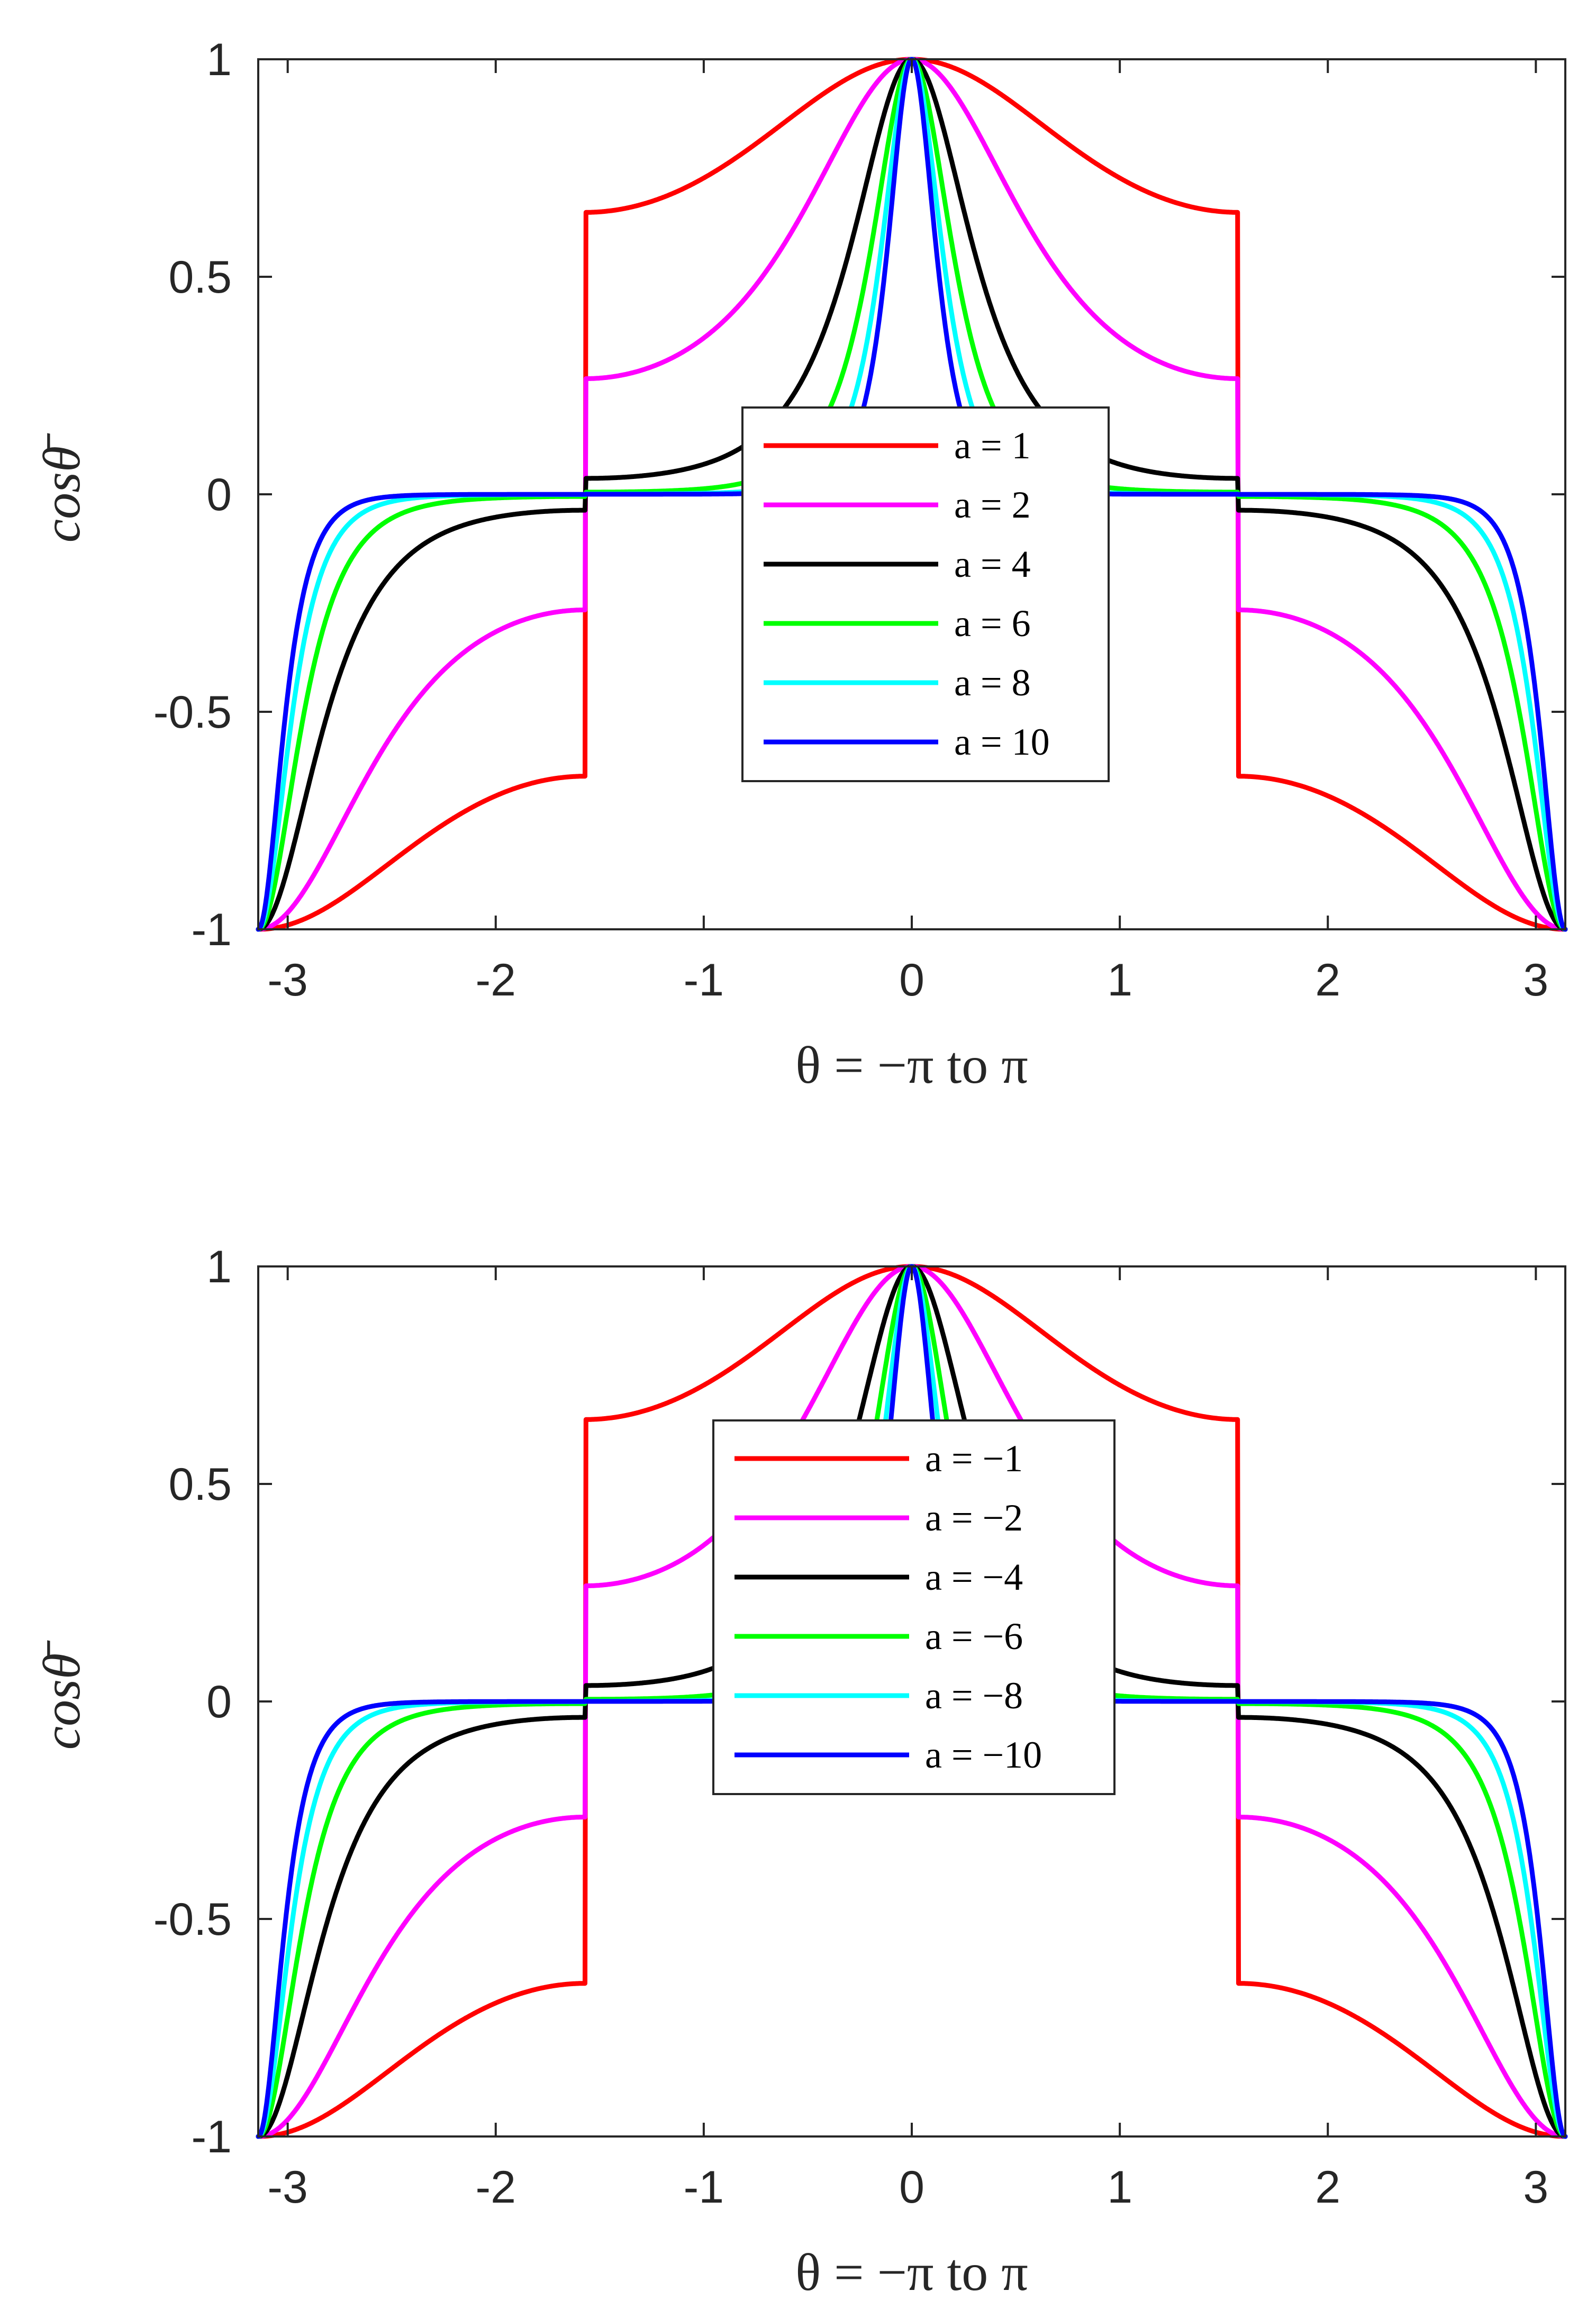 The image size is (1596, 2309). What do you see at coordinates (992, 624) in the screenshot?
I see `legend-label-3: a = 6` at bounding box center [992, 624].